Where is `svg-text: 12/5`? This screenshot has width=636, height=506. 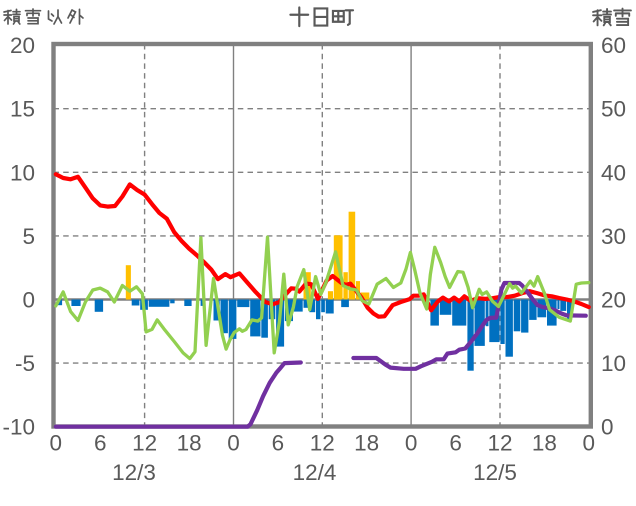 svg-text: 12/5 is located at coordinates (495, 472).